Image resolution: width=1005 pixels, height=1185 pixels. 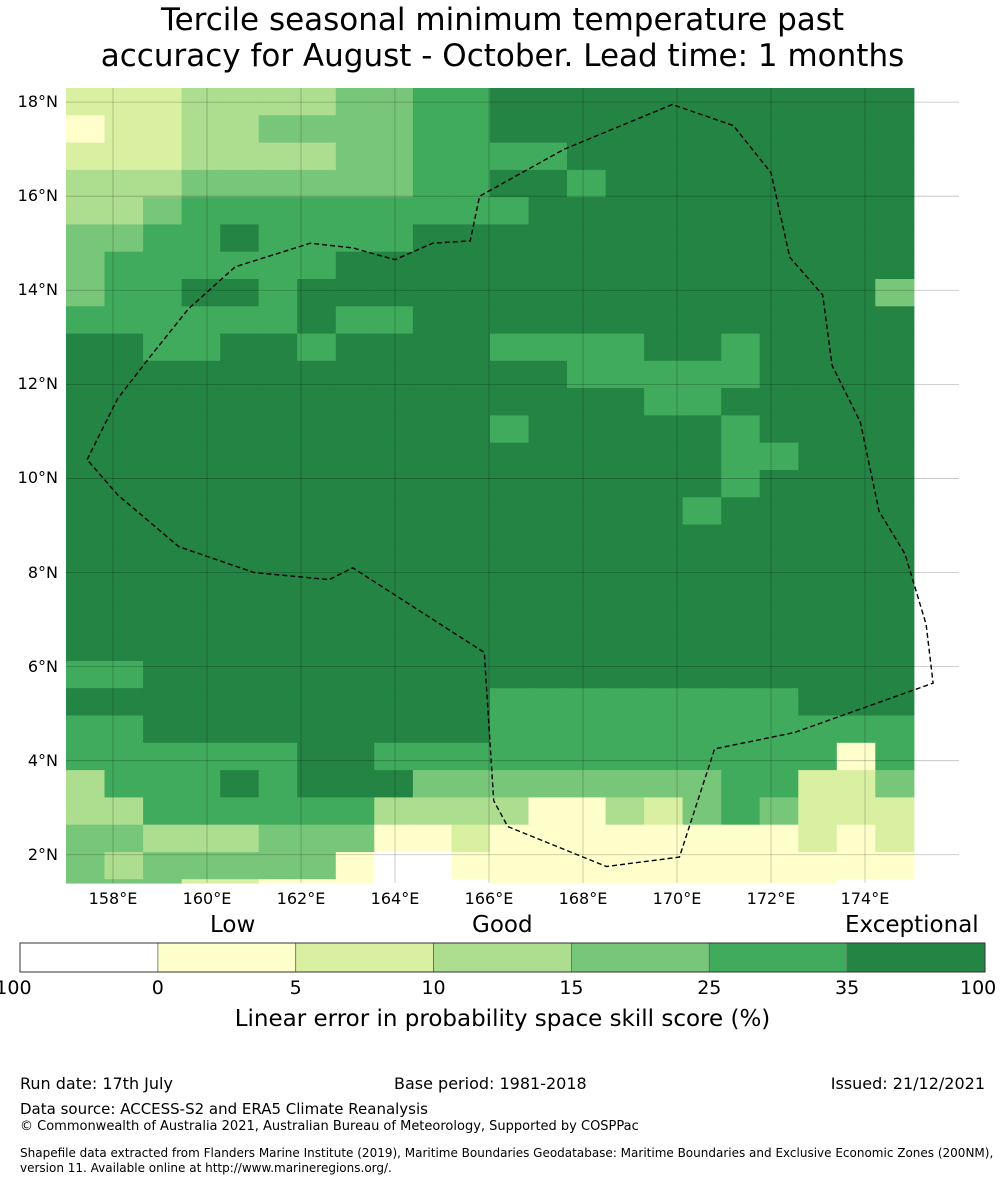 What do you see at coordinates (37, 384) in the screenshot?
I see `latitude-tick-label: 12°N` at bounding box center [37, 384].